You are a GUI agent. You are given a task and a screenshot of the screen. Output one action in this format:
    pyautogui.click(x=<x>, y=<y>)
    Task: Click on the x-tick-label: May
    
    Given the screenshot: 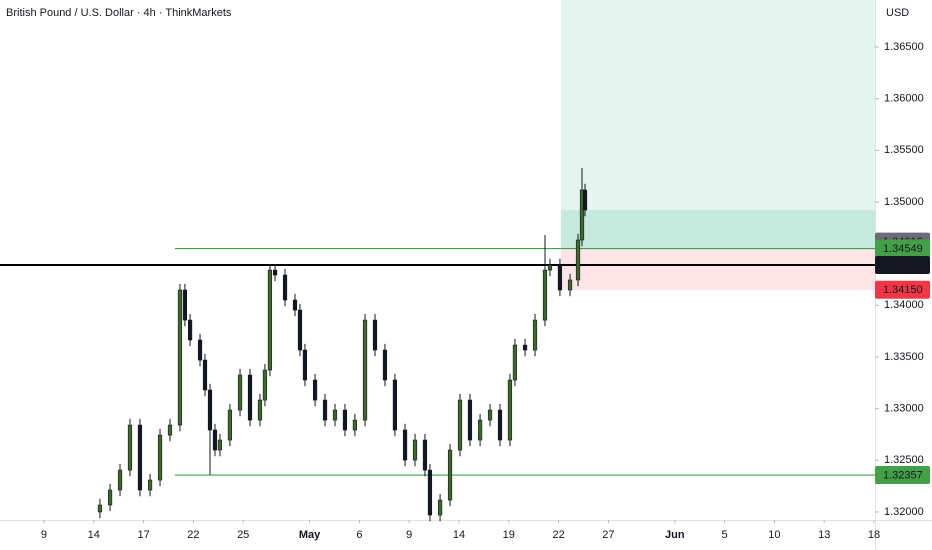 What is the action you would take?
    pyautogui.click(x=310, y=535)
    